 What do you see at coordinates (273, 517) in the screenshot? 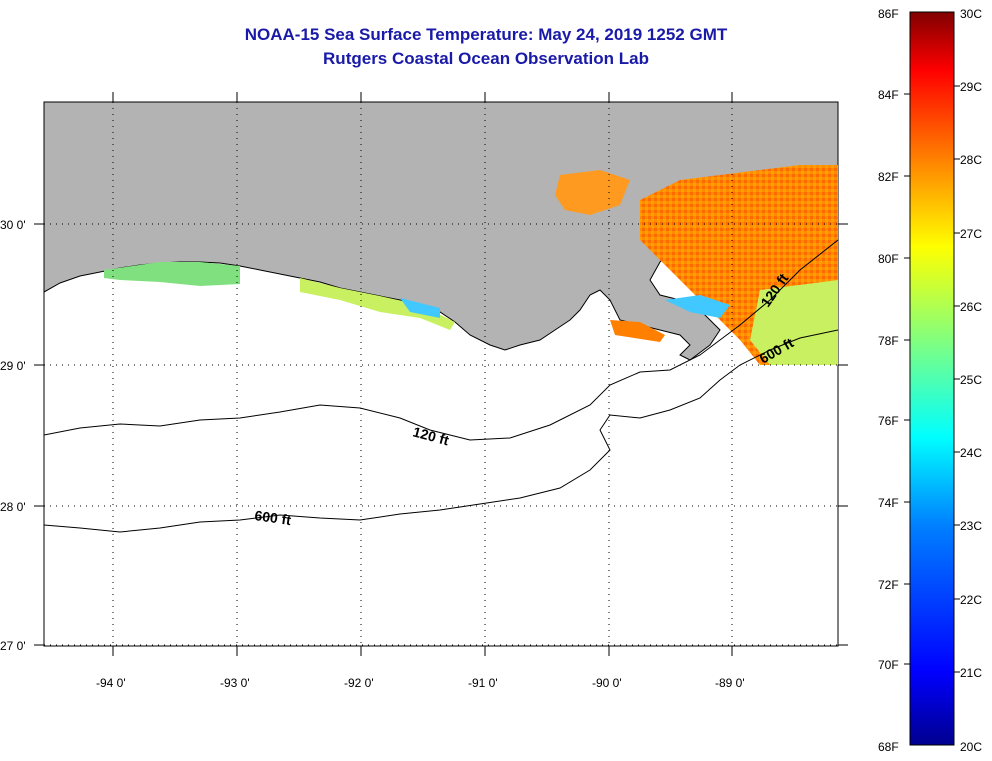
I see `contour-label-600ft-west: 600 ft` at bounding box center [273, 517].